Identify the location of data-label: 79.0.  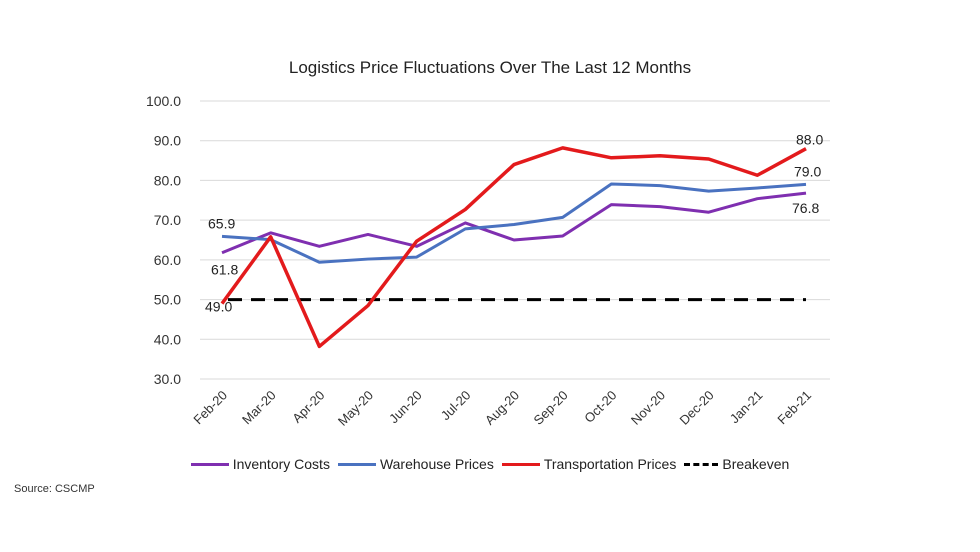
(807, 171).